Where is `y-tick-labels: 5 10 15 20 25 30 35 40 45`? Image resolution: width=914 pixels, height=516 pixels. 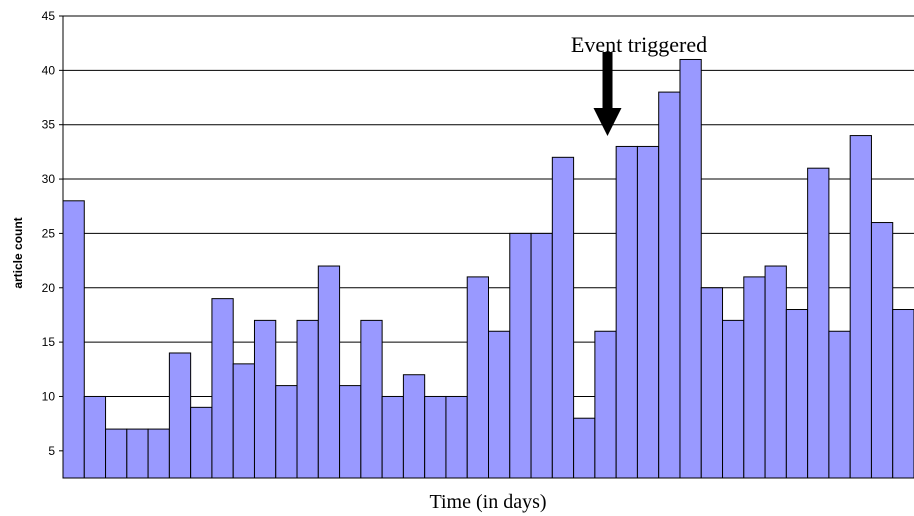
y-tick-labels: 5 10 15 20 25 30 35 40 45 is located at coordinates (49, 233).